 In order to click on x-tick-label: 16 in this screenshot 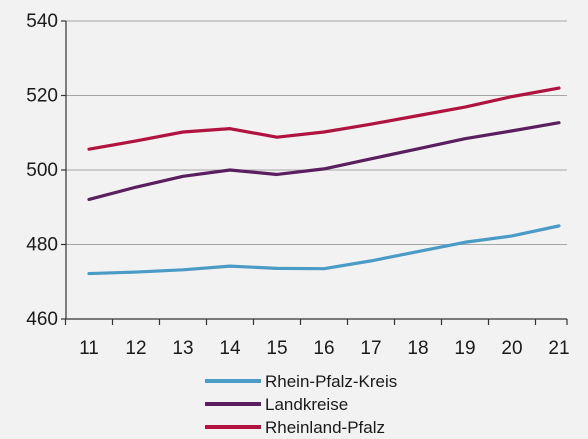, I will do `click(323, 348)`.